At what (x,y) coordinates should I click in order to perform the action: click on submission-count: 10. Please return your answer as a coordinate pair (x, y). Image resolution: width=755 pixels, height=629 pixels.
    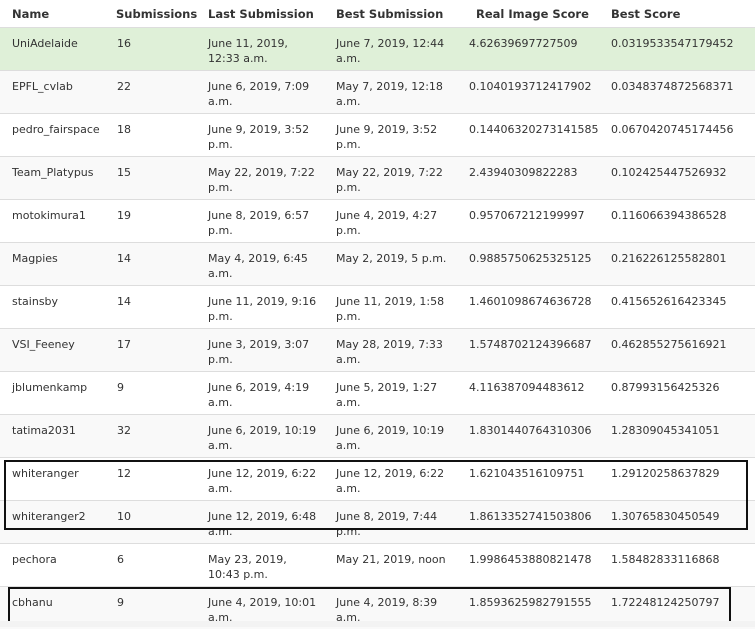
    Looking at the image, I should click on (124, 516).